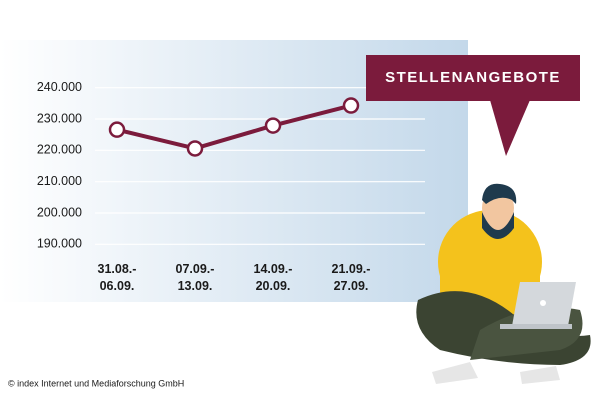 Image resolution: width=600 pixels, height=400 pixels. What do you see at coordinates (59, 118) in the screenshot?
I see `y-tick-label: 230.000` at bounding box center [59, 118].